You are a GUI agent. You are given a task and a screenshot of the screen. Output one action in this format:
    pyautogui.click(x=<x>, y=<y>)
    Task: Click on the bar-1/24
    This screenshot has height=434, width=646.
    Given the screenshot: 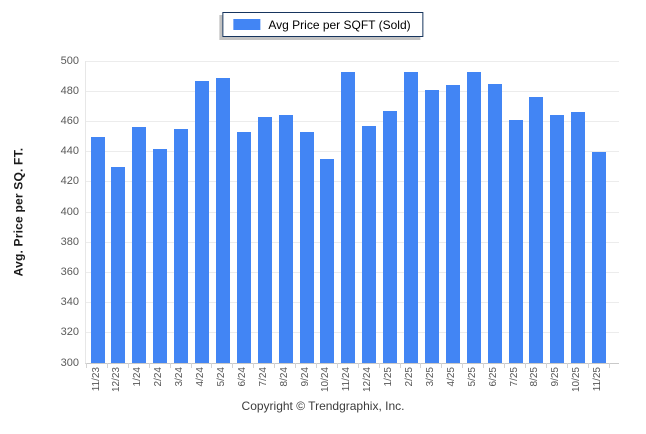 What is the action you would take?
    pyautogui.click(x=139, y=245)
    